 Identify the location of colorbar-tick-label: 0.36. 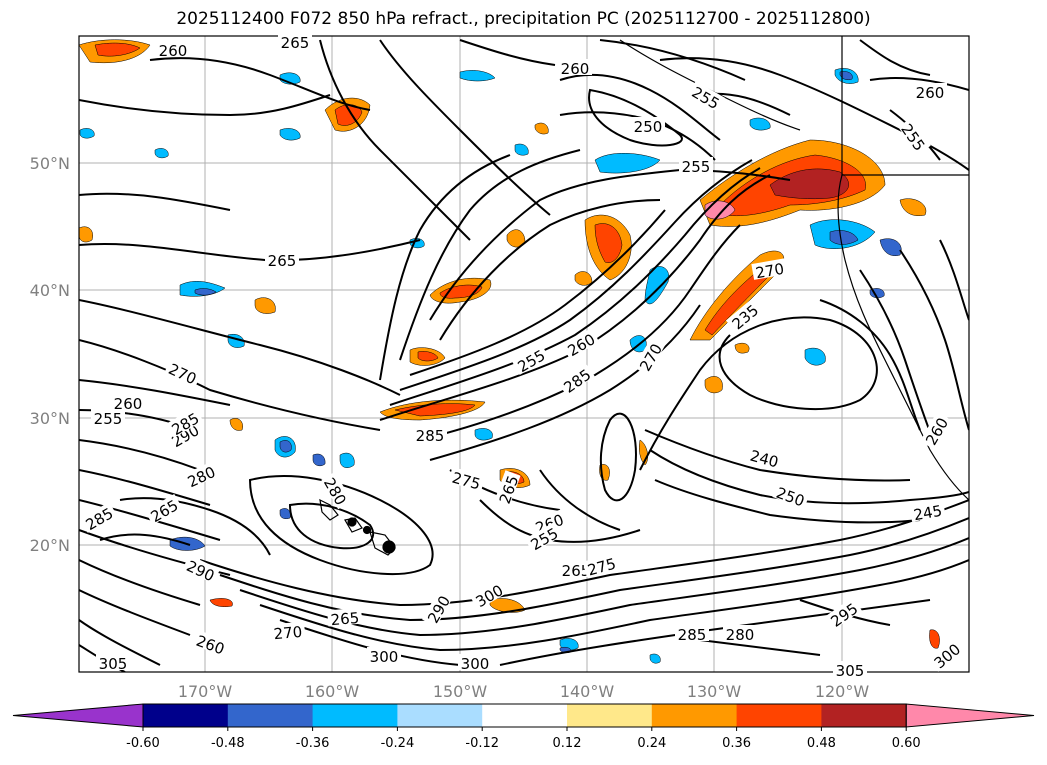
(736, 743).